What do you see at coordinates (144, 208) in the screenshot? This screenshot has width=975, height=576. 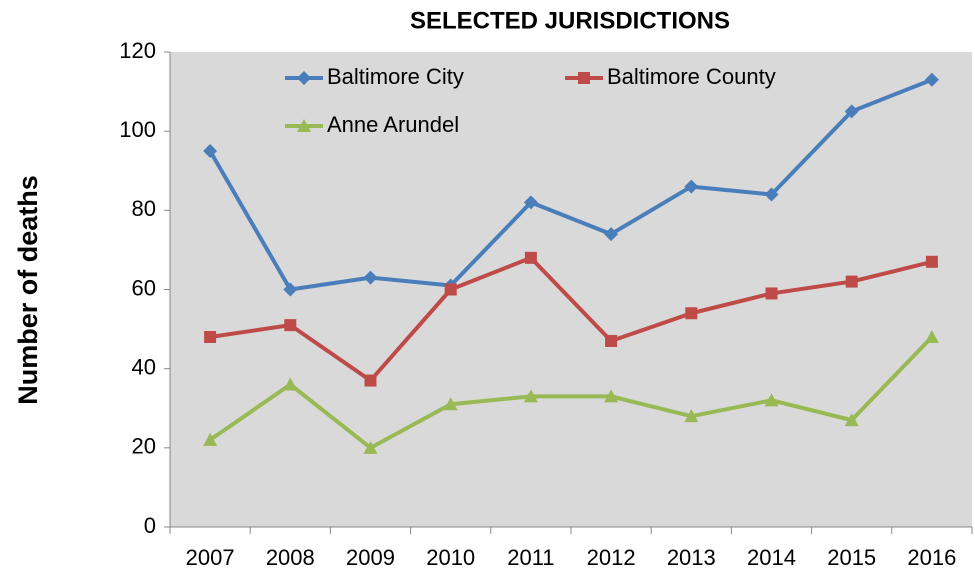 I see `y-tick-label: 80` at bounding box center [144, 208].